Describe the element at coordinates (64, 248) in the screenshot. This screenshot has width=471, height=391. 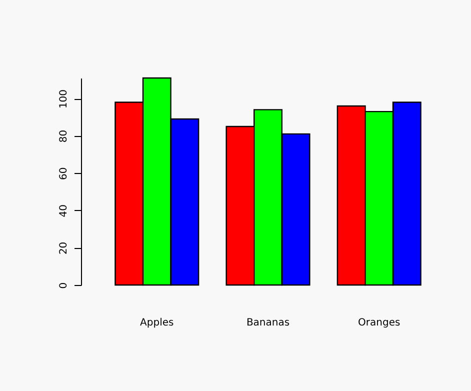
I see `y-tick-label: 20` at that location.